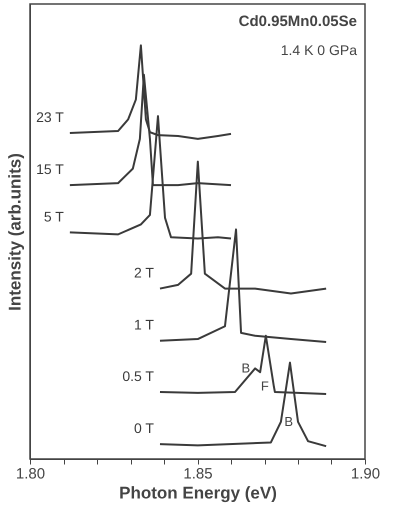 Image resolution: width=410 pixels, height=527 pixels. What do you see at coordinates (144, 324) in the screenshot?
I see `series-label: 1 T` at bounding box center [144, 324].